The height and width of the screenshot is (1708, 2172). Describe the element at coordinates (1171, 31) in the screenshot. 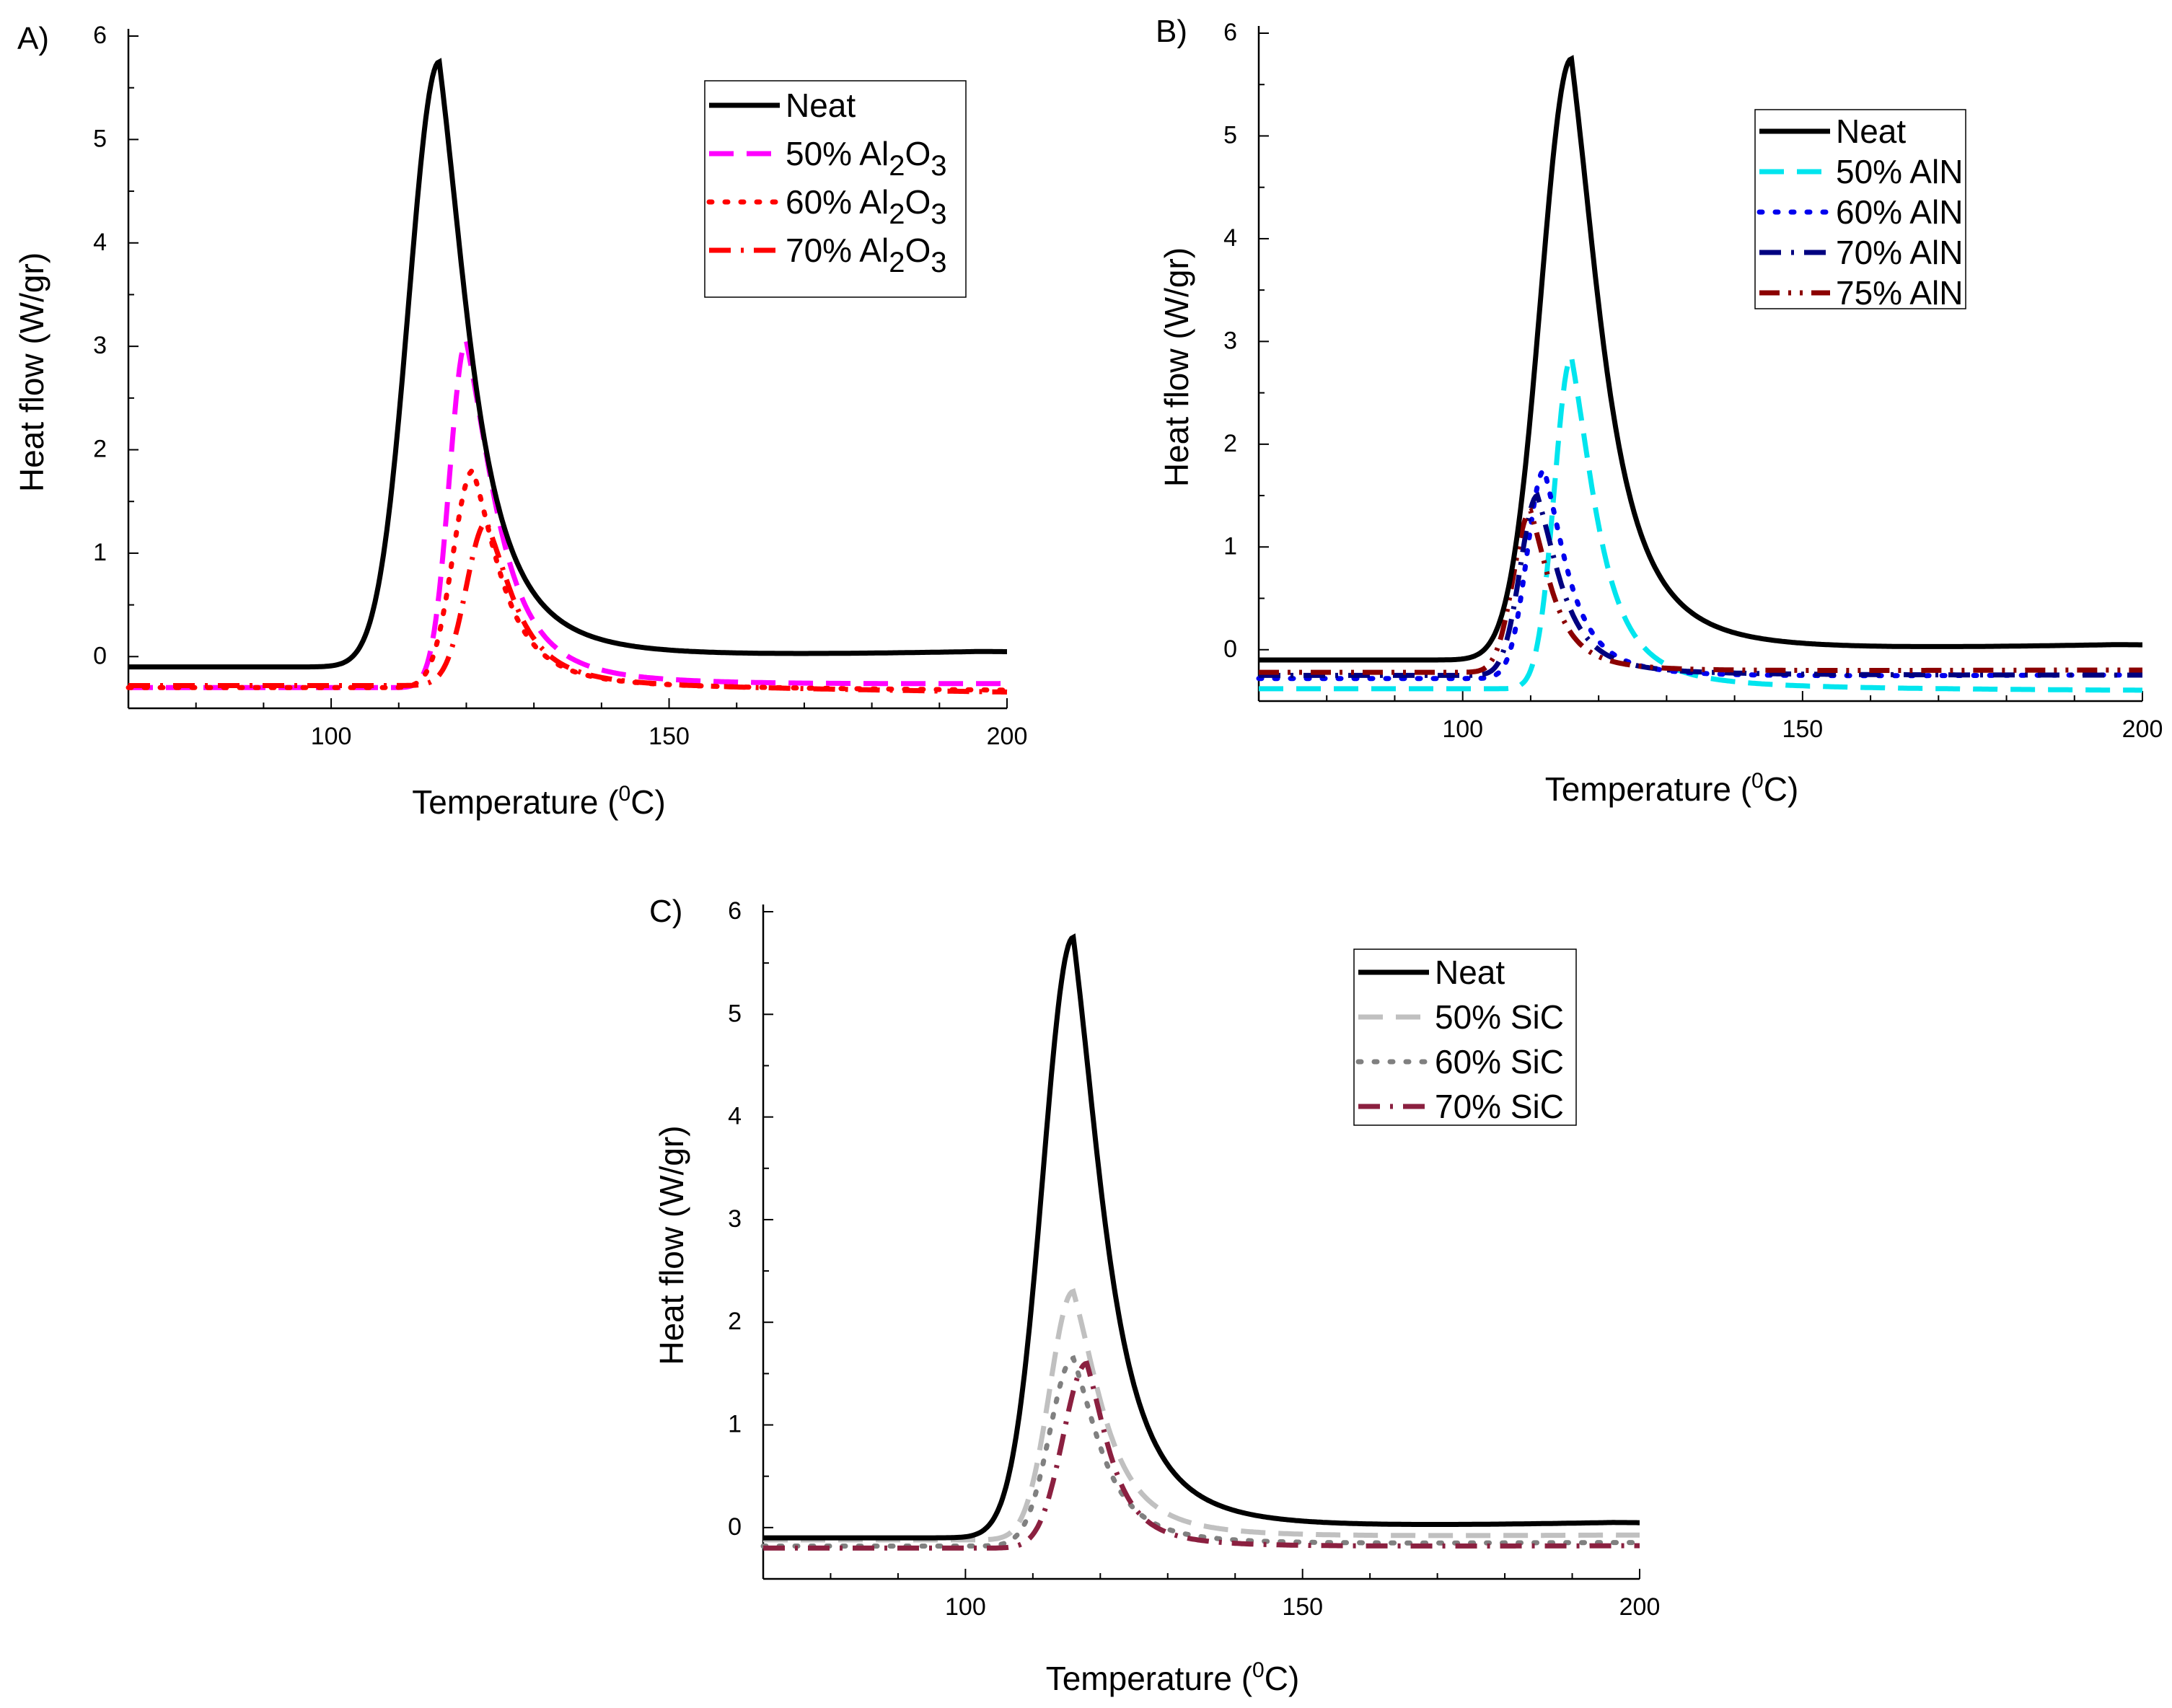

I see `panel-label: B)` at that location.